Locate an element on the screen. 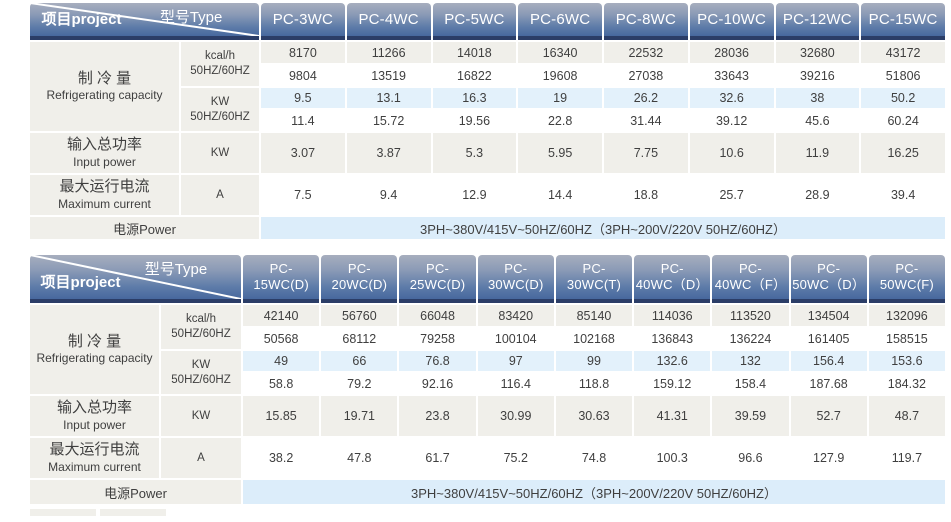 The image size is (951, 522). model-header-line2: 30WC(D) is located at coordinates (515, 284).